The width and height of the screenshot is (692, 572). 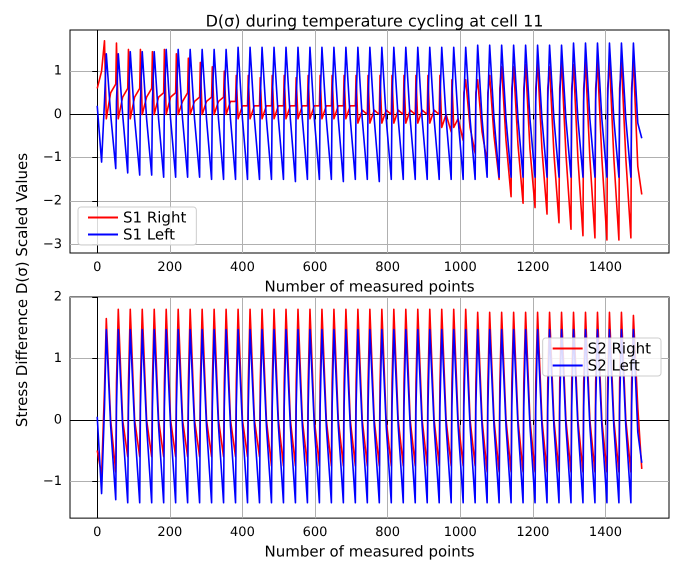 What do you see at coordinates (52, 201) in the screenshot?
I see `y-tick-label: −2` at bounding box center [52, 201].